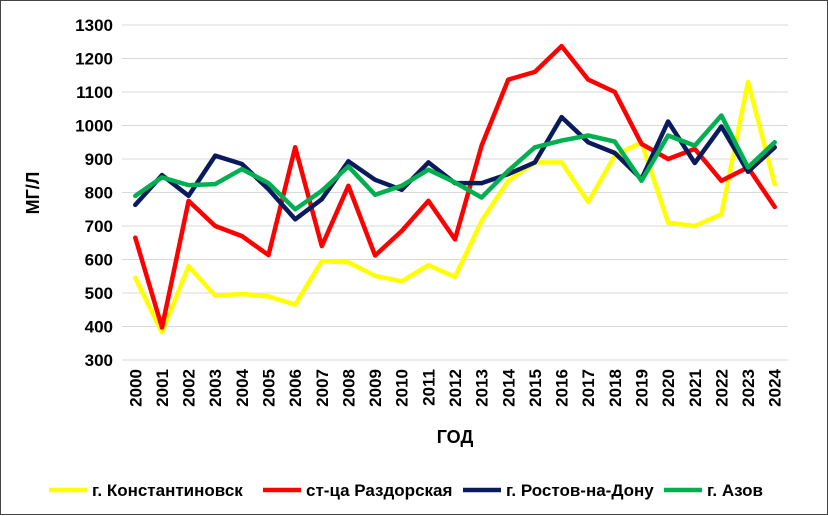 The image size is (828, 516). What do you see at coordinates (242, 387) in the screenshot?
I see `x-tick-label: 2004` at bounding box center [242, 387].